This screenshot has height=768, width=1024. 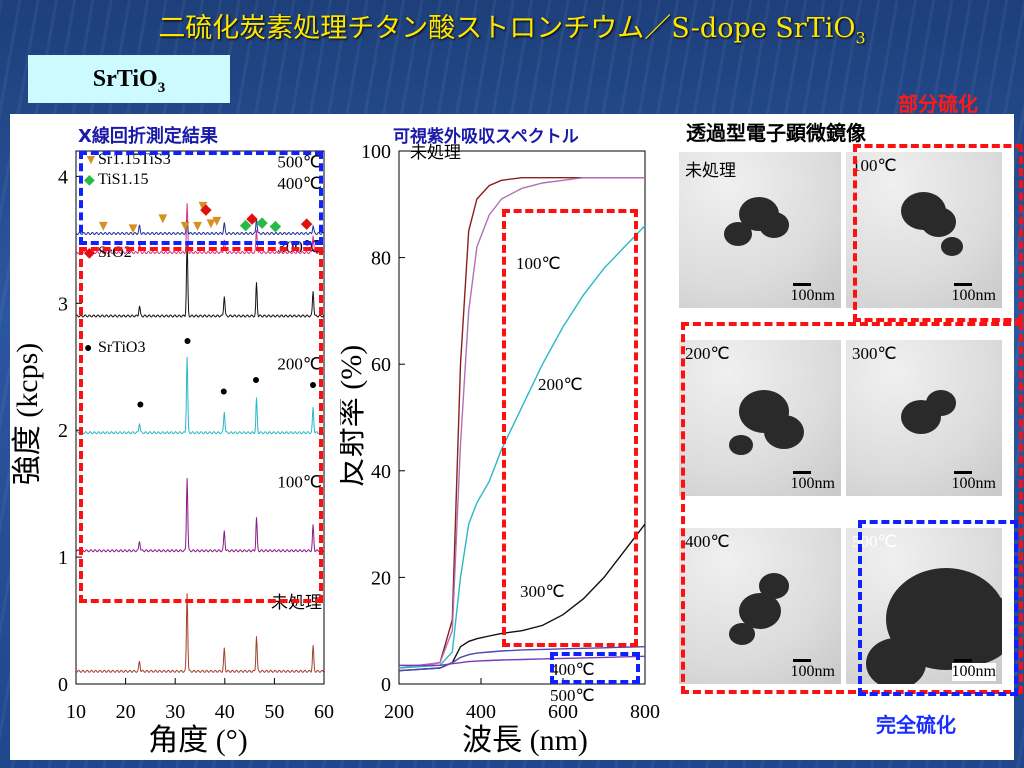 I want to click on xrd-series-label: 100℃, so click(x=299, y=481).